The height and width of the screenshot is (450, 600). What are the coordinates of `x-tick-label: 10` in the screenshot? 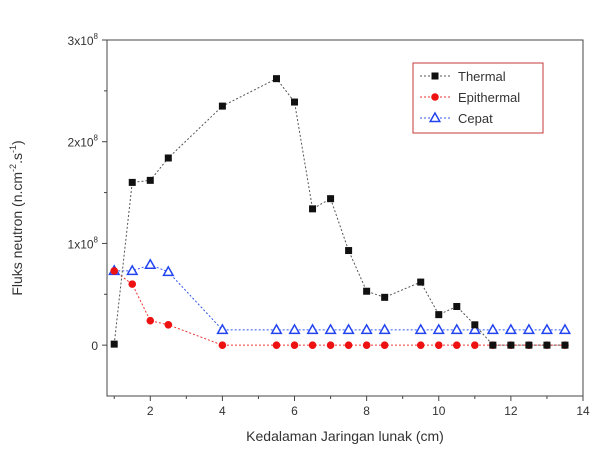 It's located at (439, 411).